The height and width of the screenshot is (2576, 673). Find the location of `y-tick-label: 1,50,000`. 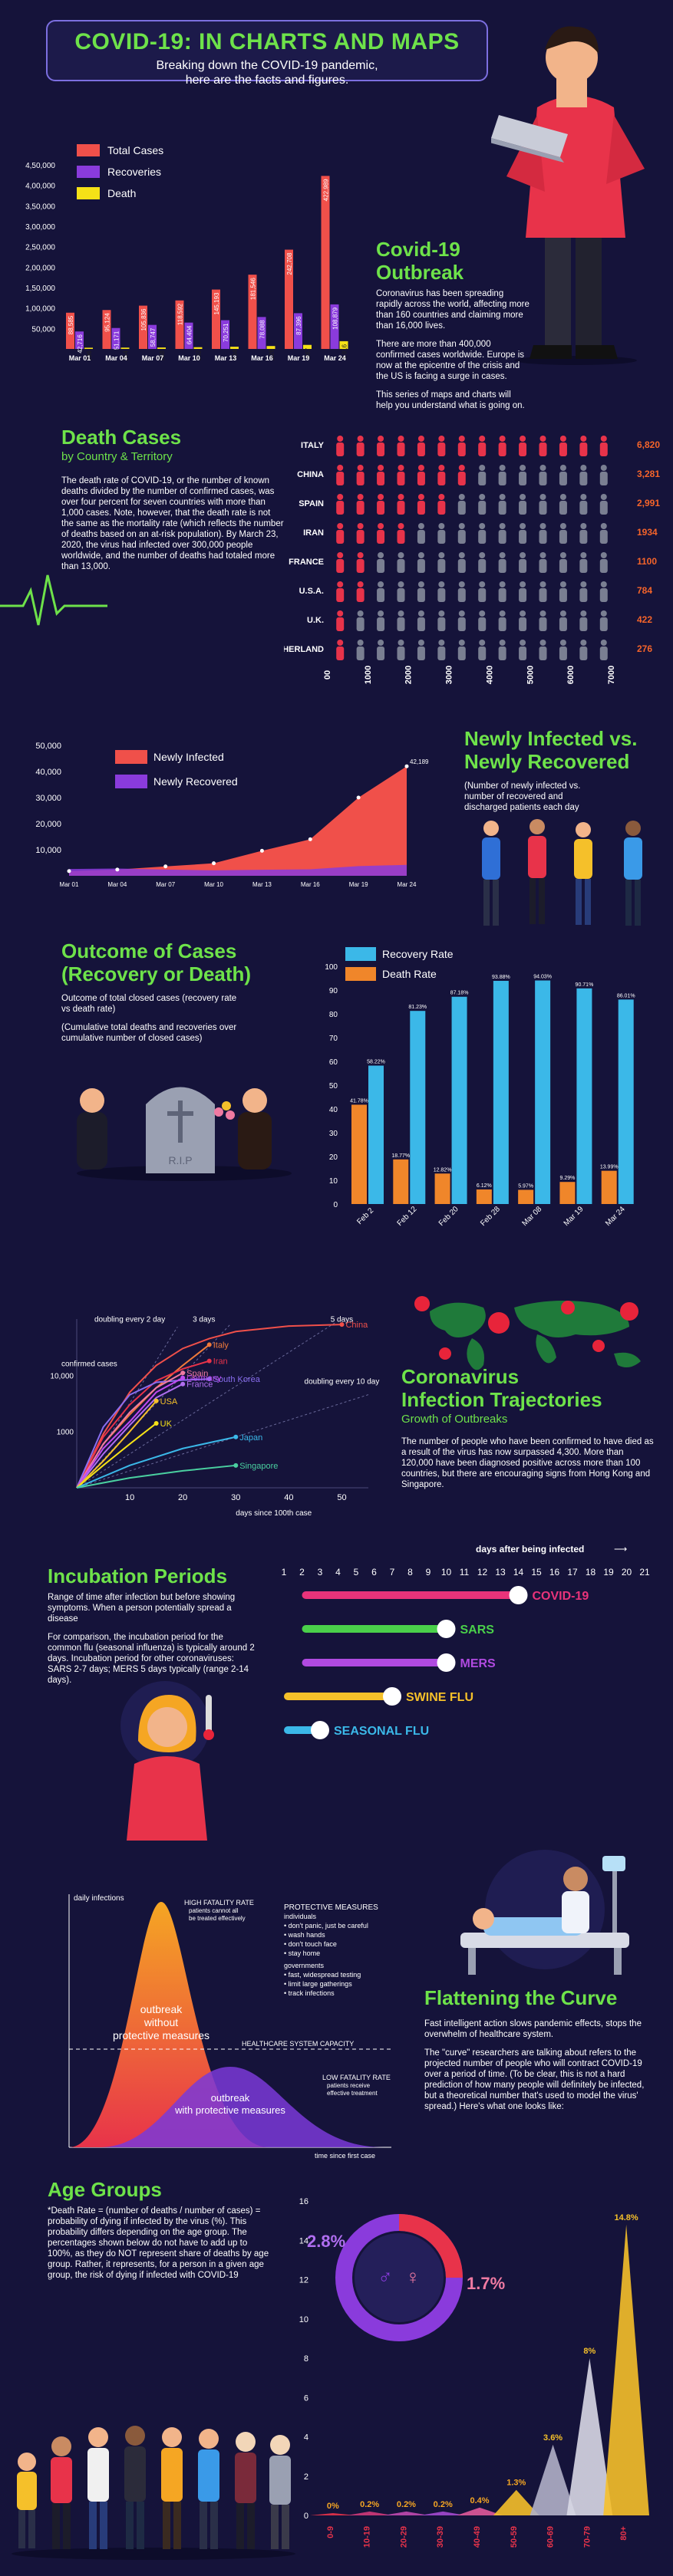

y-tick-label: 1,50,000 is located at coordinates (40, 289).